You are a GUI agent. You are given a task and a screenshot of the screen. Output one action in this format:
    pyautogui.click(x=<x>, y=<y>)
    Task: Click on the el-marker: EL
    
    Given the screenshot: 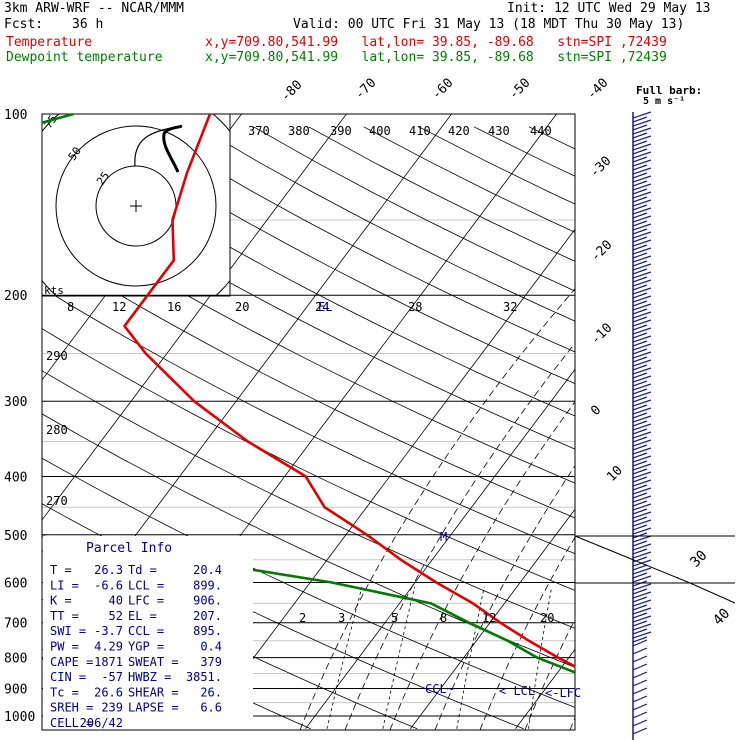 What is the action you would take?
    pyautogui.click(x=325, y=307)
    